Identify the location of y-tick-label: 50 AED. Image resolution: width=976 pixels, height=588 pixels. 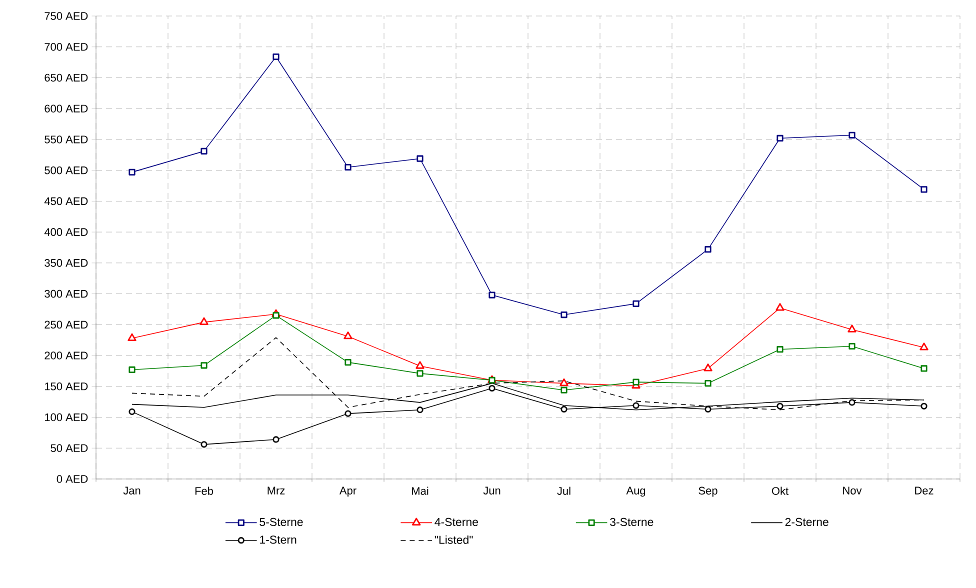
(69, 448).